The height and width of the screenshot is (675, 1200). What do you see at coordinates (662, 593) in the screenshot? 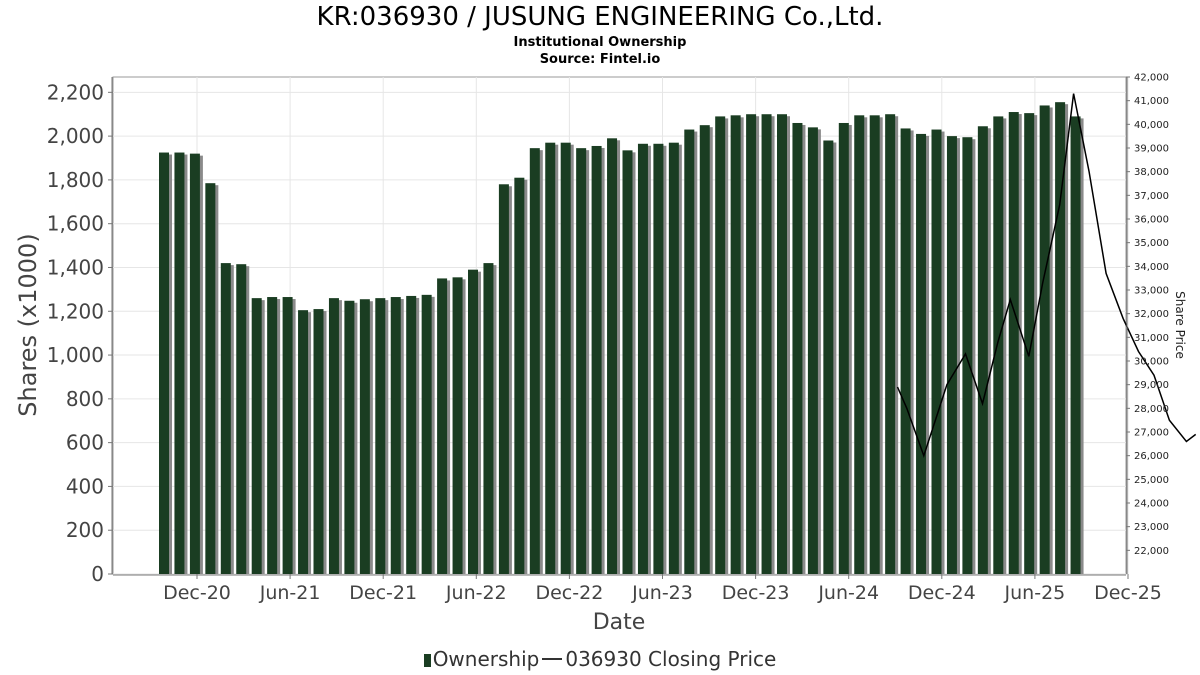
I see `x-tick-label: Jun-23` at bounding box center [662, 593].